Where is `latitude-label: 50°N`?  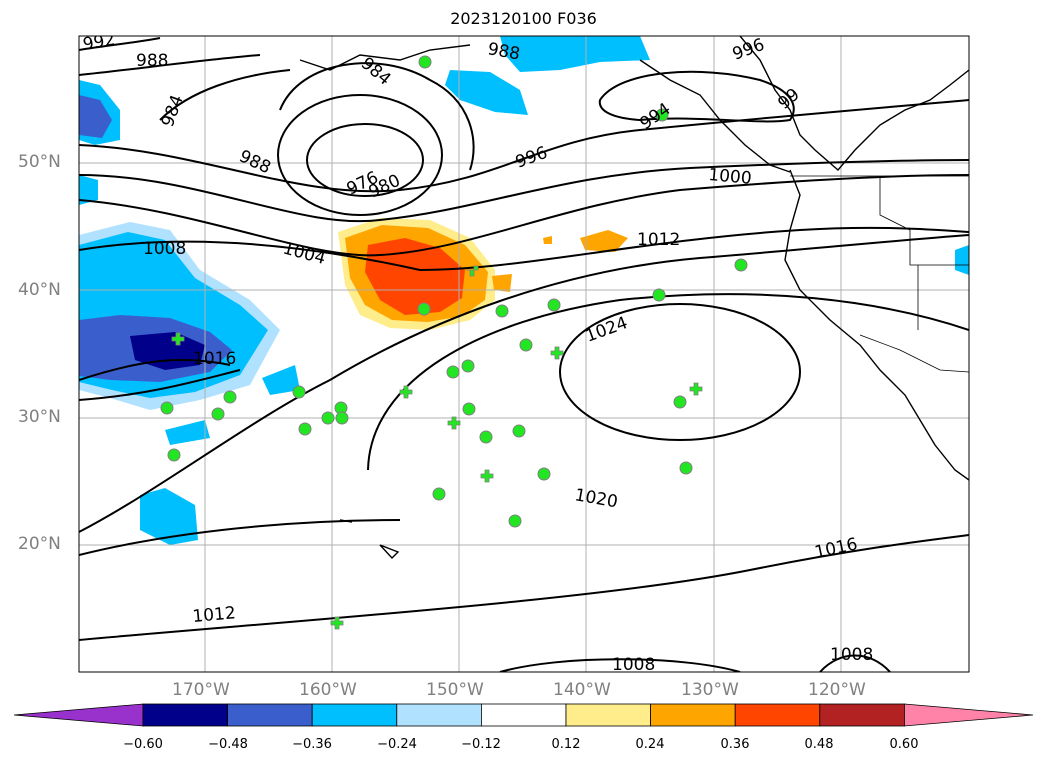 latitude-label: 50°N is located at coordinates (39, 162).